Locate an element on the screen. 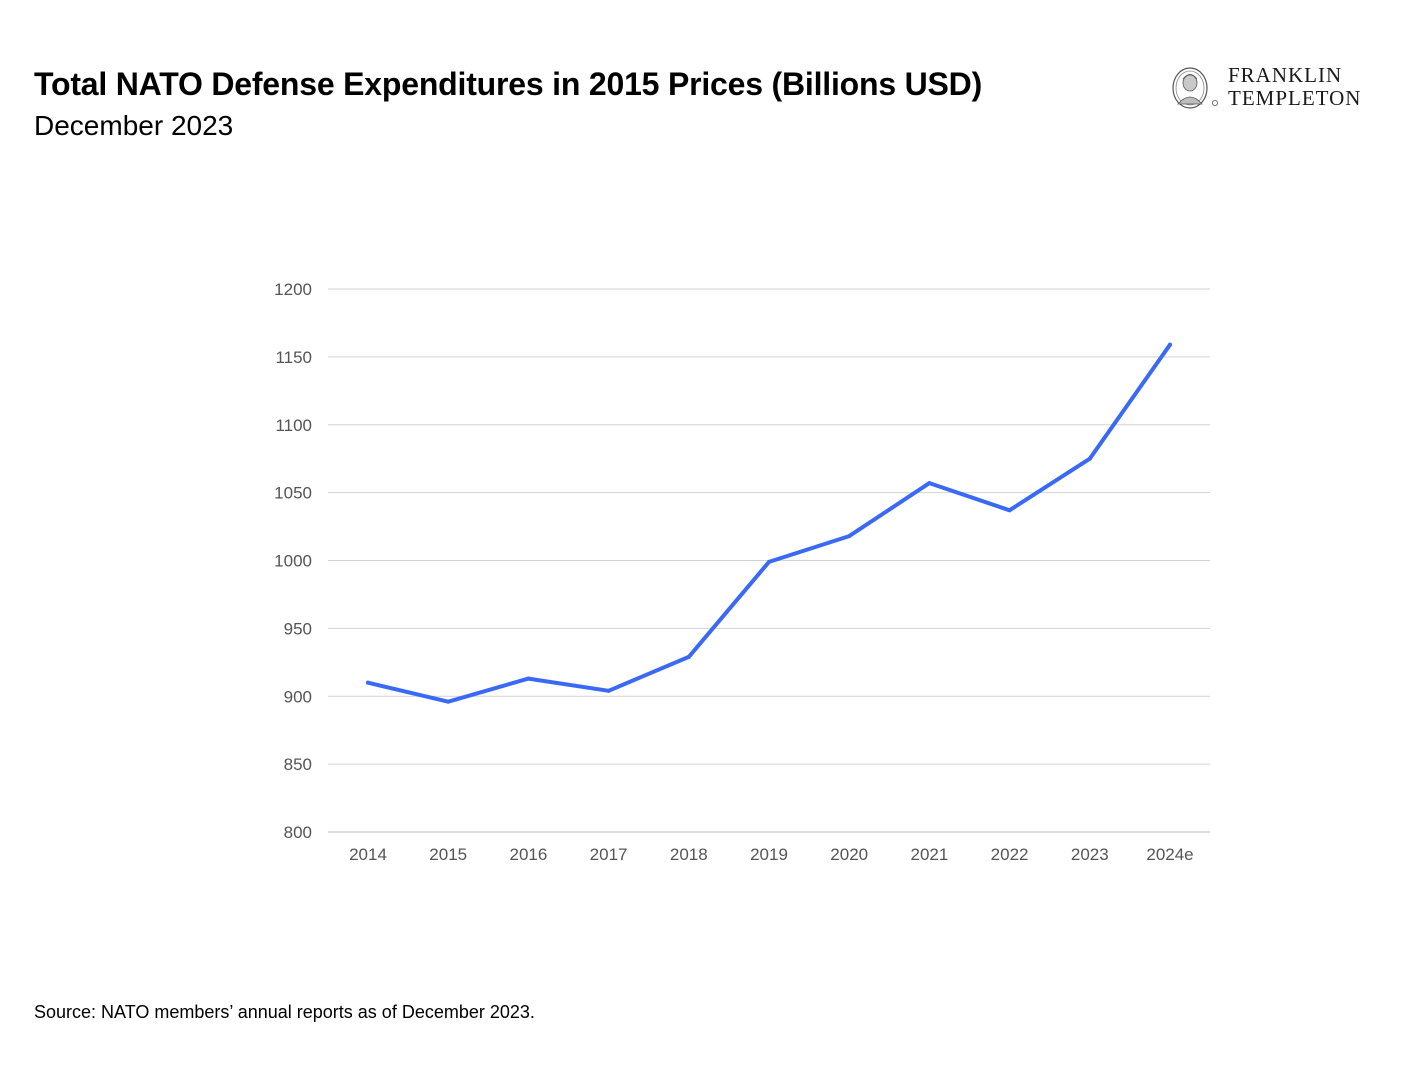  x-tick-label: 2023 is located at coordinates (1090, 854).